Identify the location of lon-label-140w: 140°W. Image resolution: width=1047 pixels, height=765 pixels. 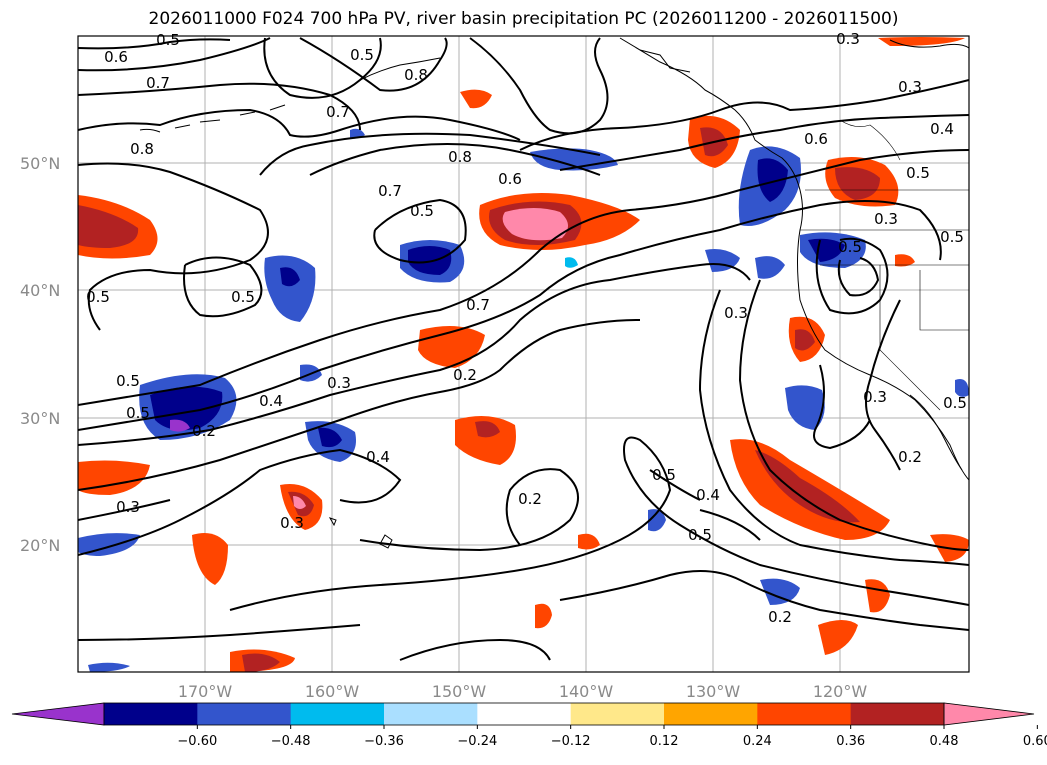
(586, 691).